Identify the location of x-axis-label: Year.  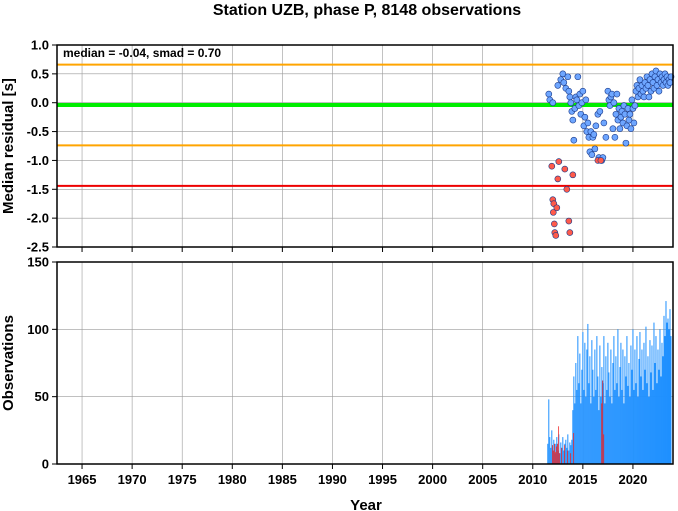
(366, 504).